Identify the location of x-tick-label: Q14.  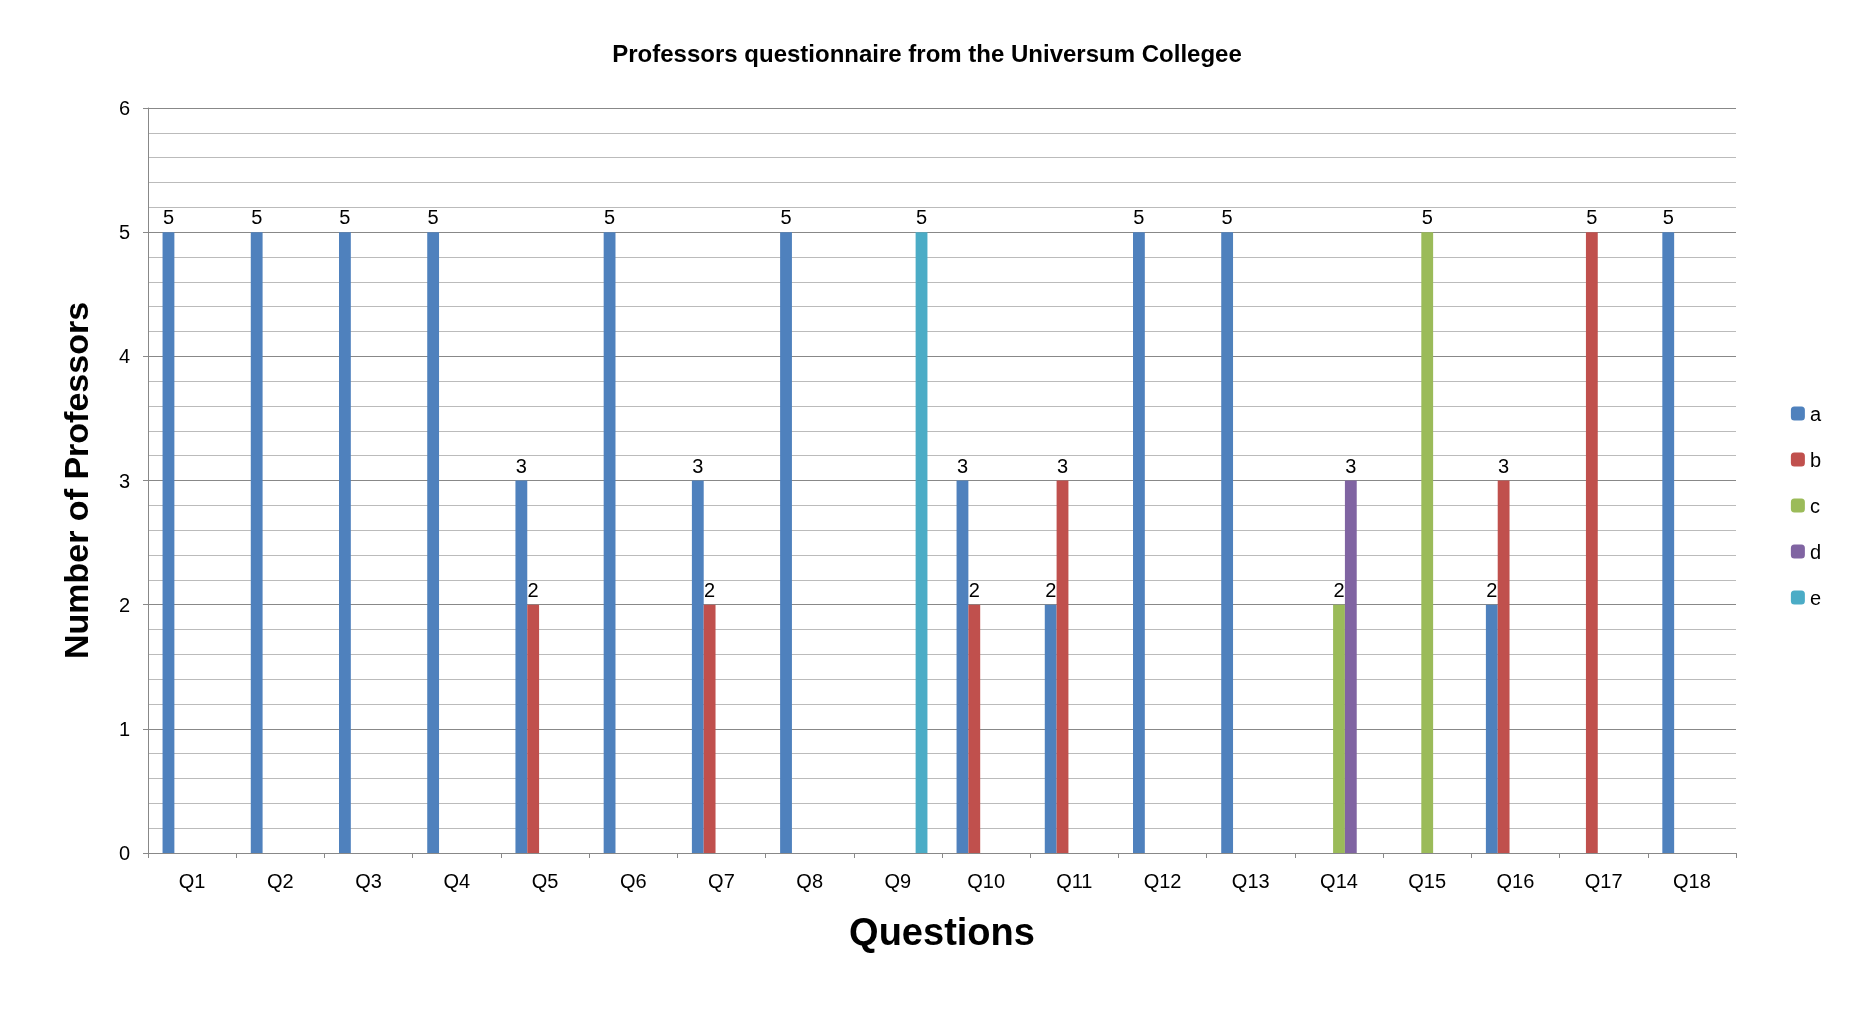
(1339, 881).